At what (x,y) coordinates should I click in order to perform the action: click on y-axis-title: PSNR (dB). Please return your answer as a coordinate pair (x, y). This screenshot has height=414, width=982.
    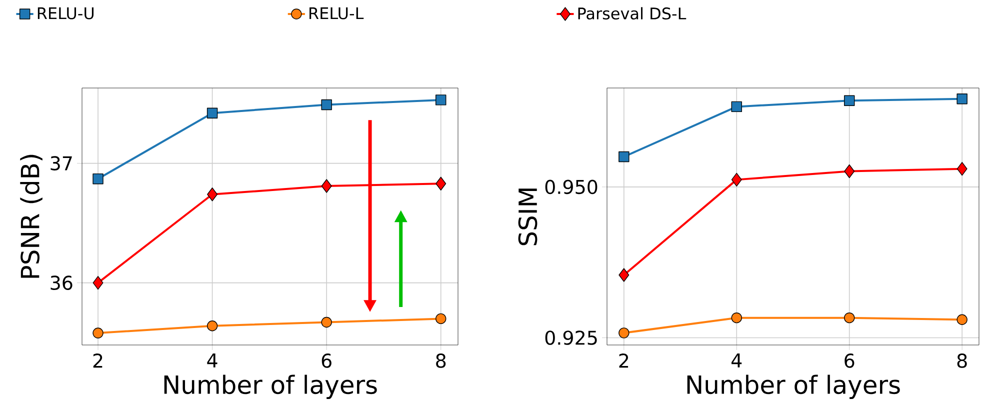
    Looking at the image, I should click on (31, 216).